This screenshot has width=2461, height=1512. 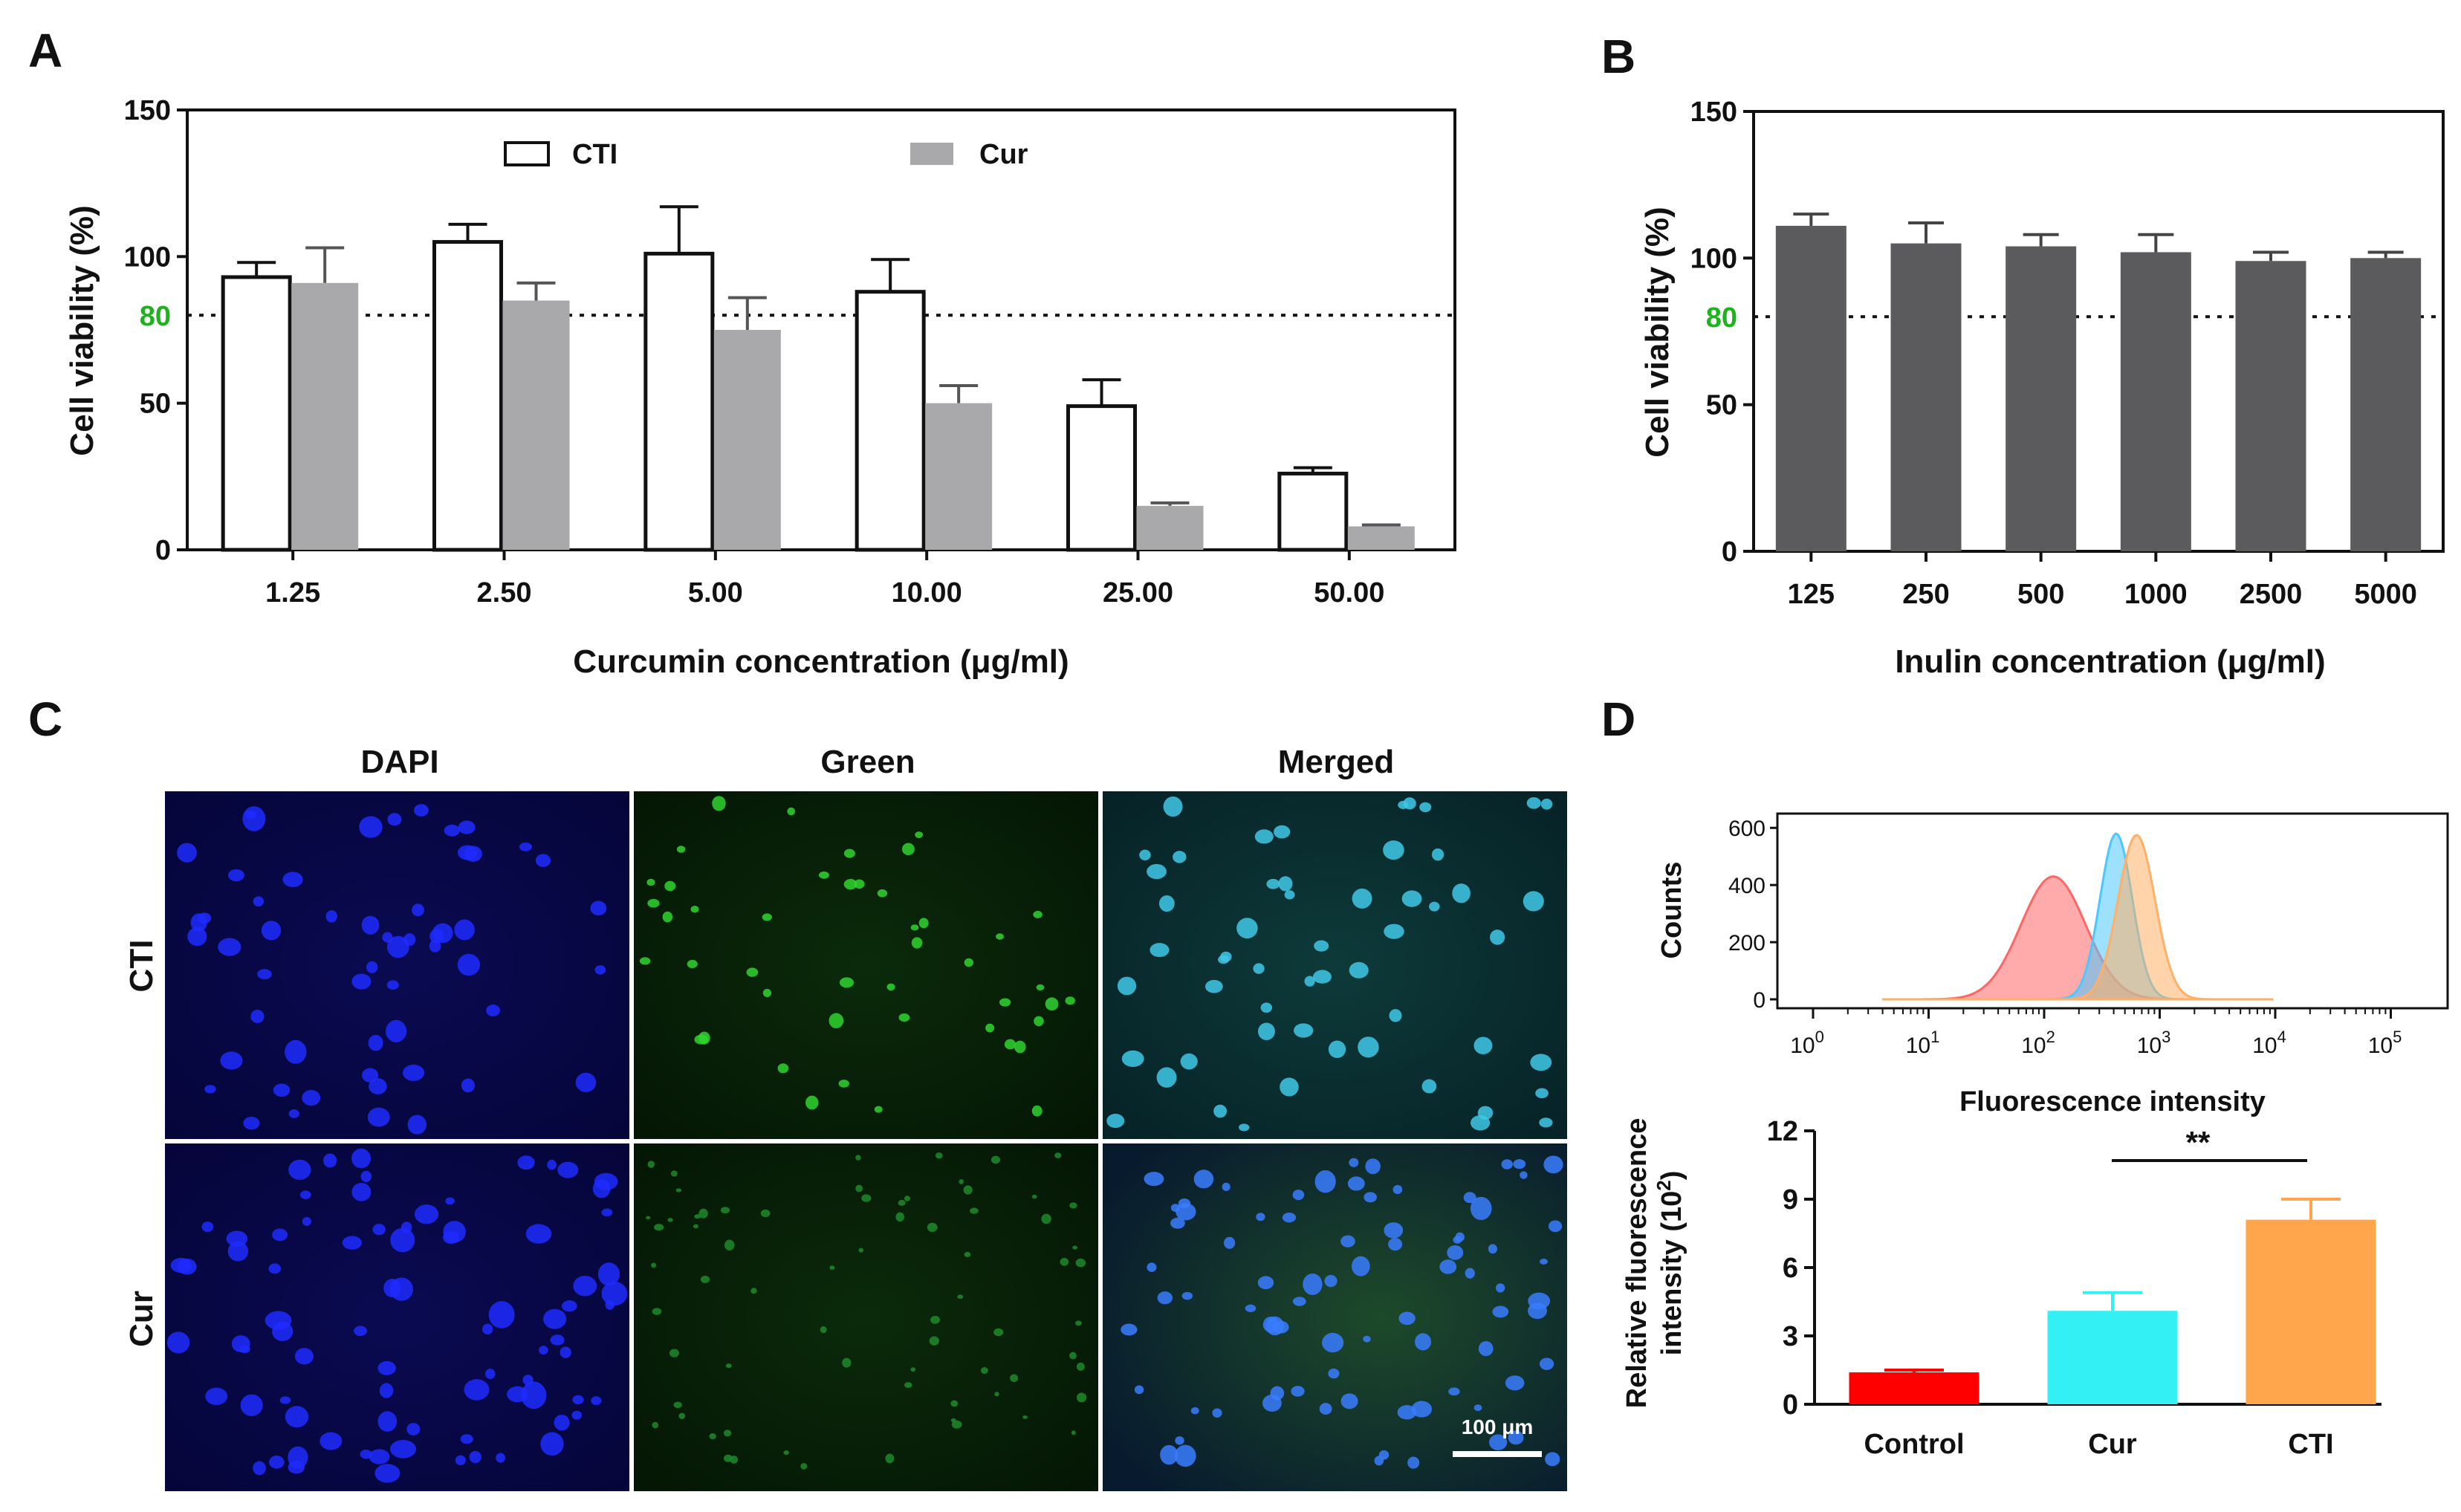 What do you see at coordinates (82, 330) in the screenshot?
I see `panel-a-y-title: Cell viability (%)` at bounding box center [82, 330].